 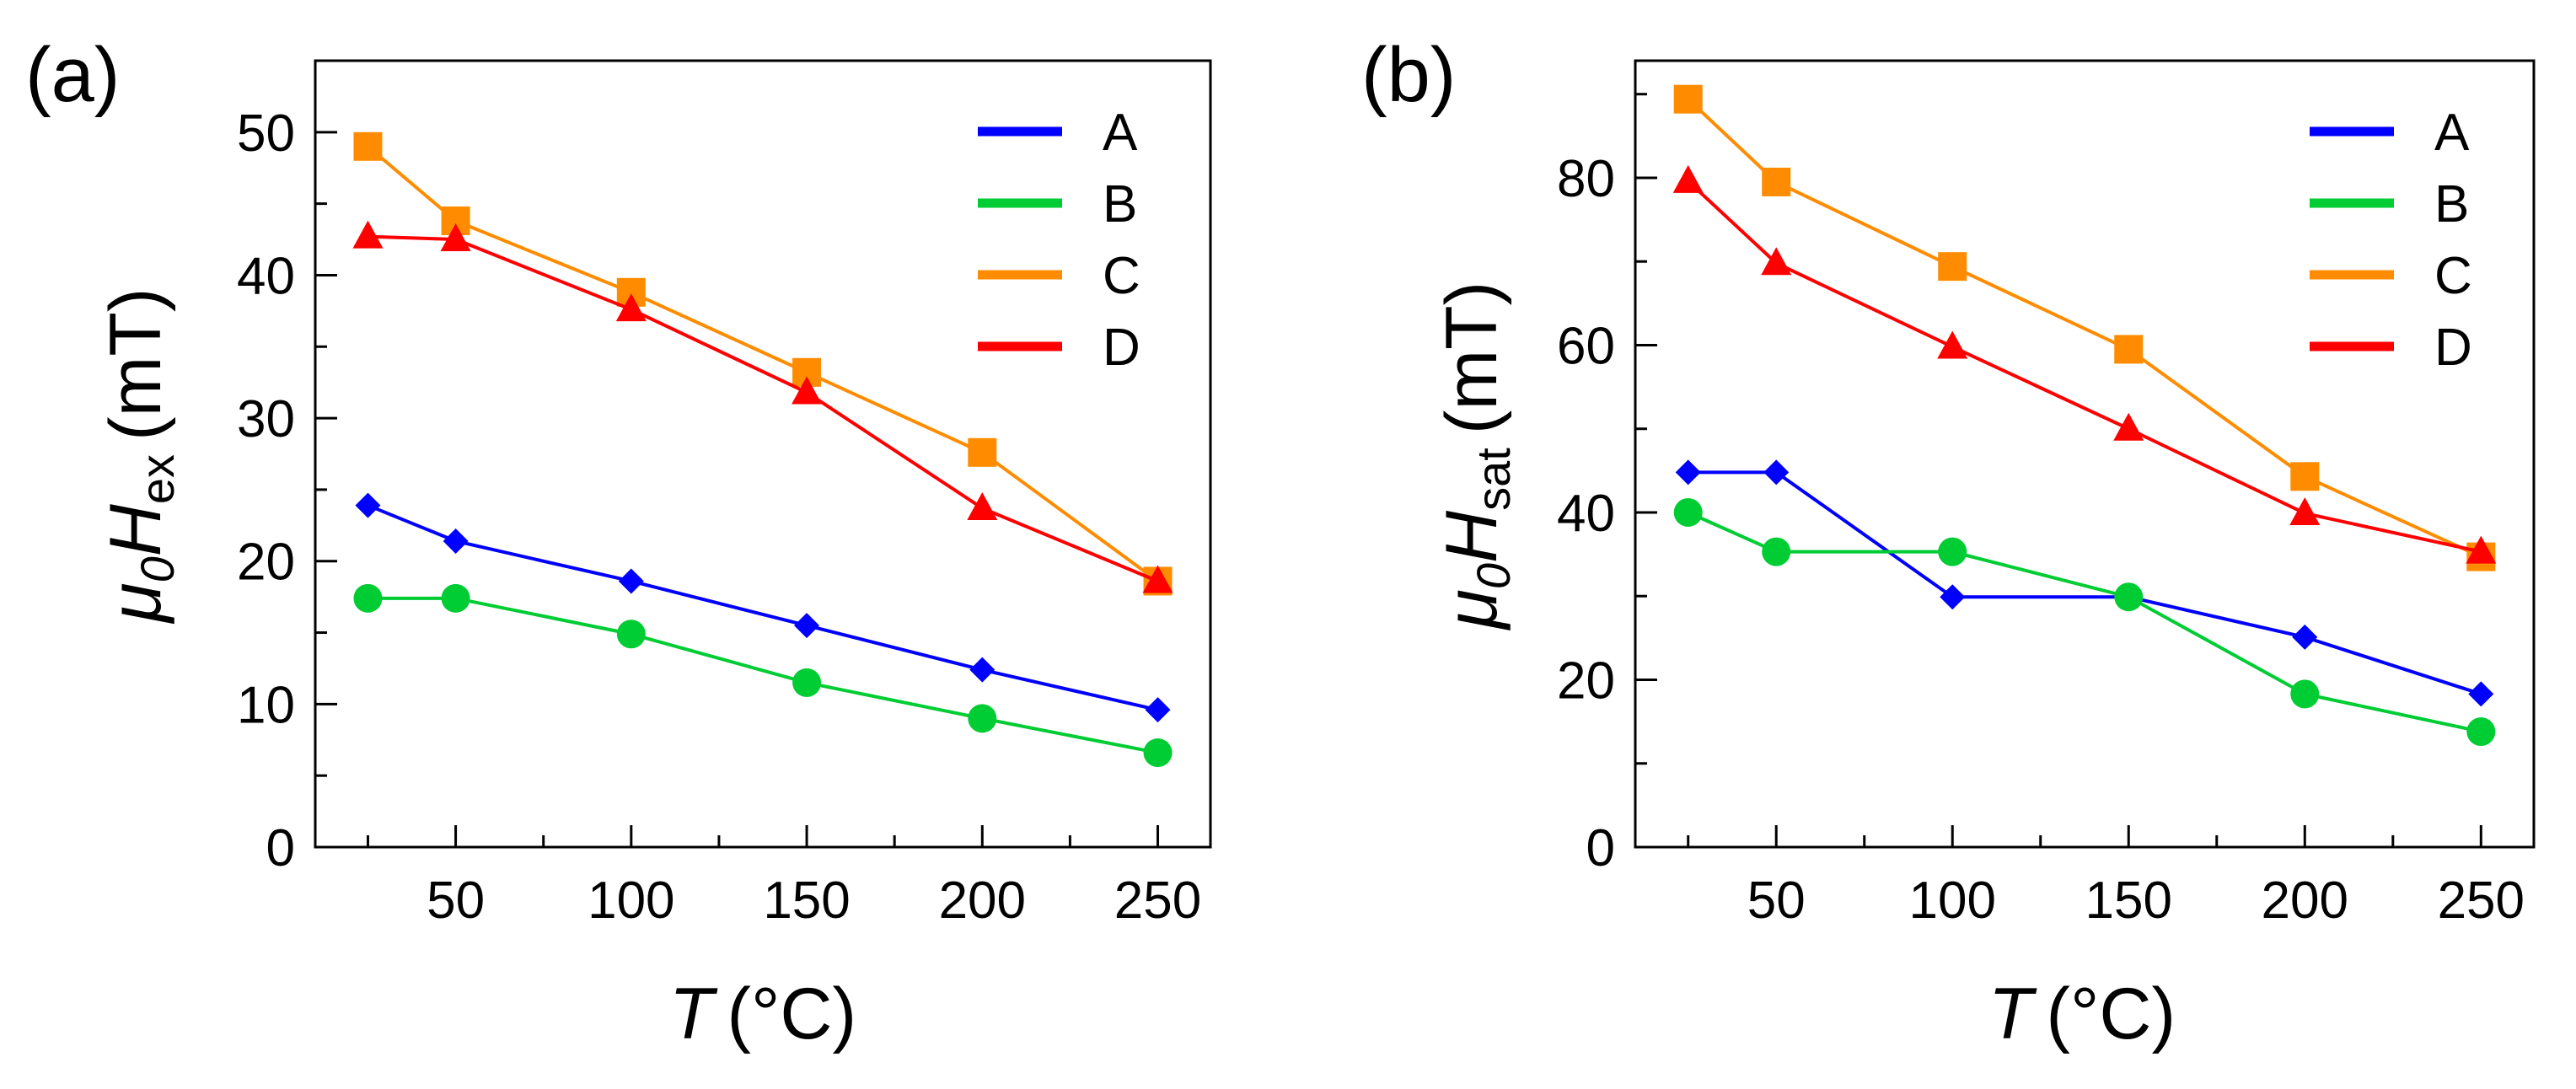 What do you see at coordinates (266, 419) in the screenshot?
I see `y-tick-label: 30` at bounding box center [266, 419].